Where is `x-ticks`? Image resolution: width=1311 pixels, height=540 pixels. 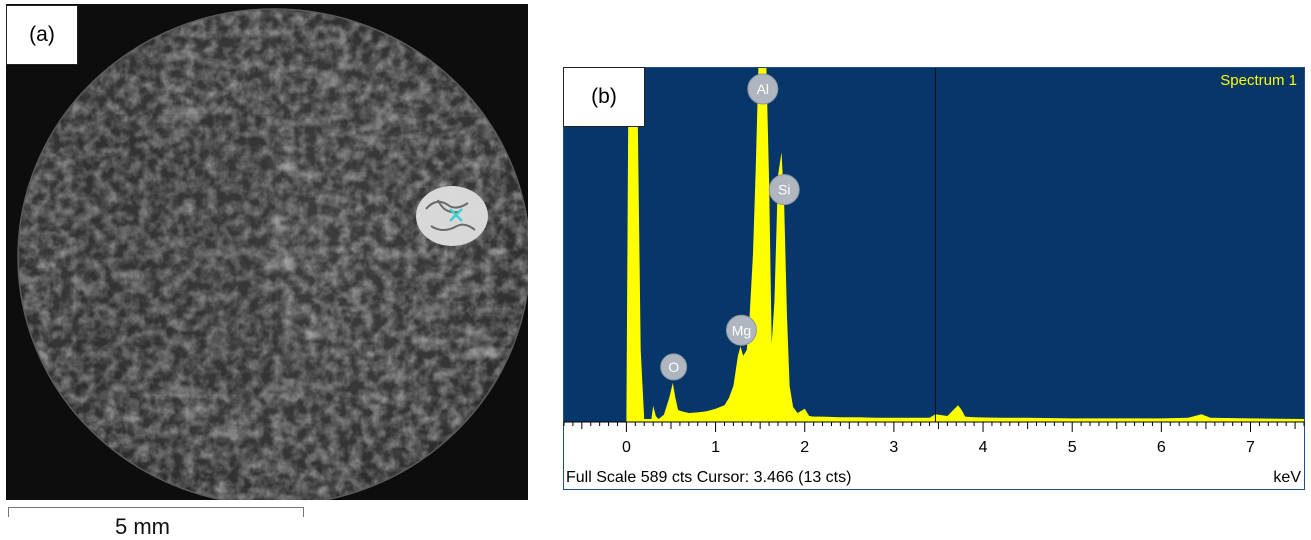
x-ticks is located at coordinates (934, 427).